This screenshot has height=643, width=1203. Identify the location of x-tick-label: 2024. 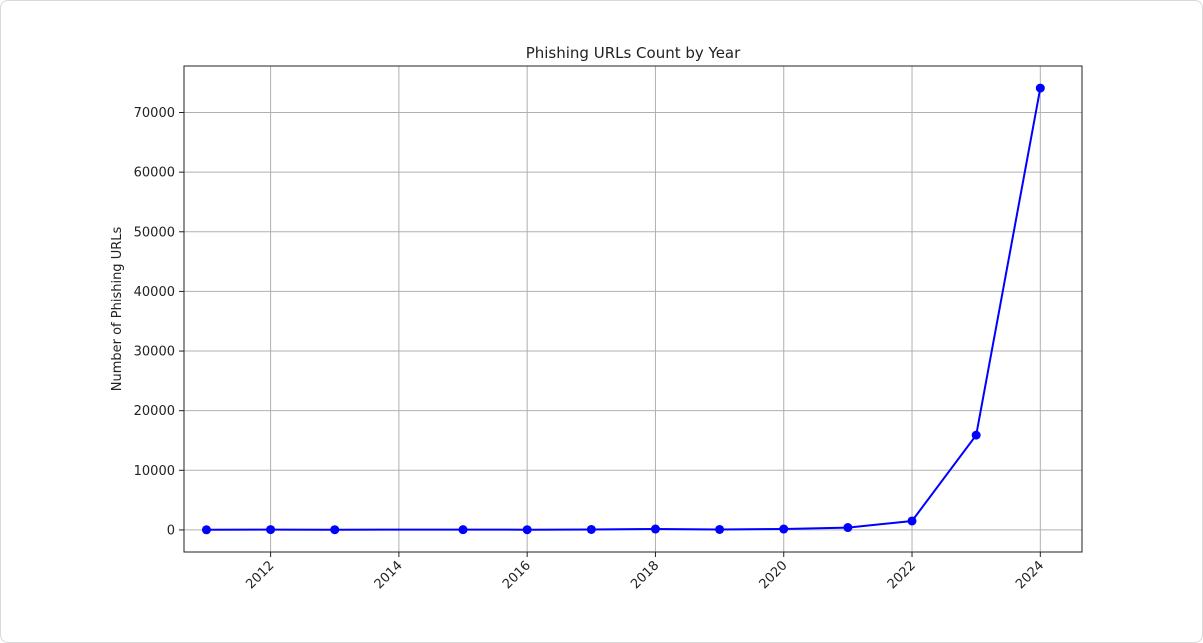
(1030, 575).